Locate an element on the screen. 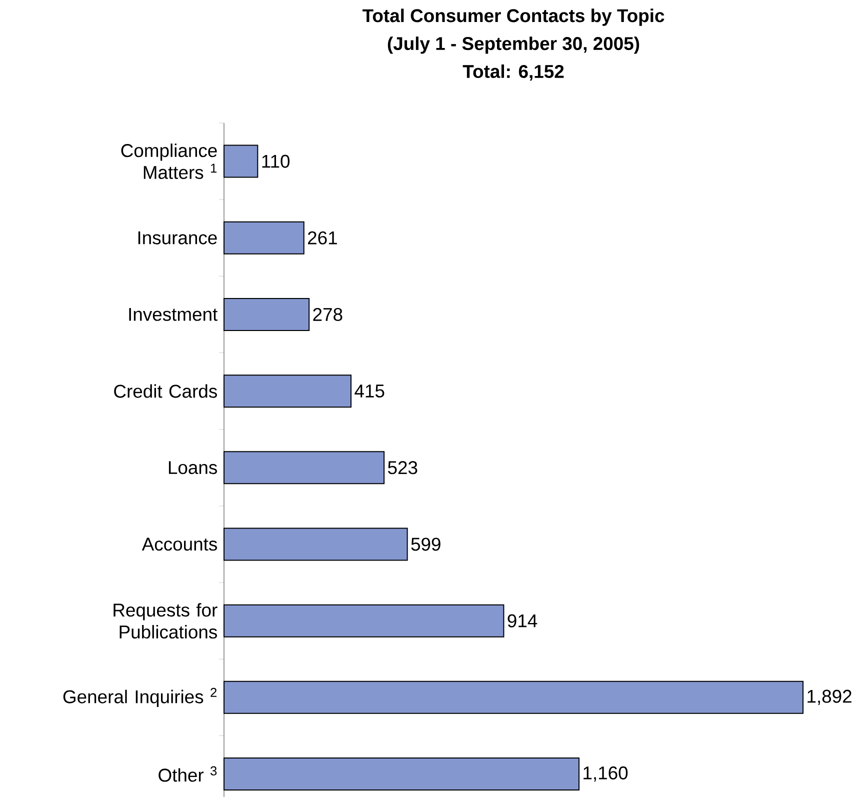 Image resolution: width=866 pixels, height=811 pixels. text: Total: 6,152 is located at coordinates (513, 72).